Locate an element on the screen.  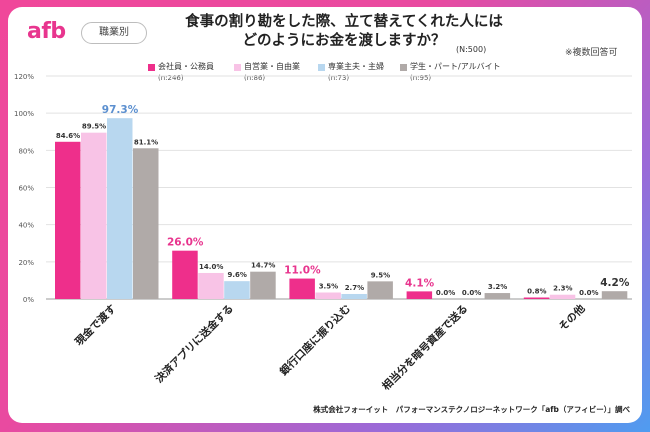
data-label-2-2: 2.7% is located at coordinates (354, 288).